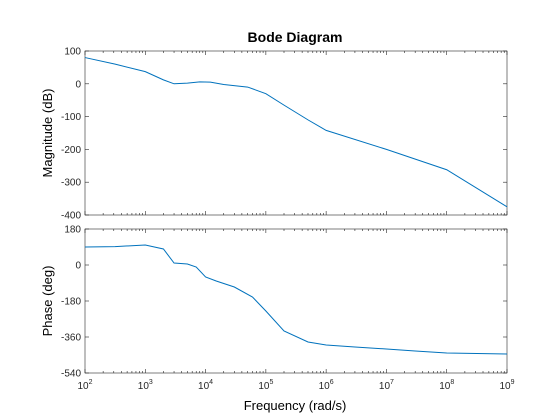 This screenshot has height=420, width=560. What do you see at coordinates (211, 382) in the screenshot?
I see `x-tick-label-exponent: 4` at bounding box center [211, 382].